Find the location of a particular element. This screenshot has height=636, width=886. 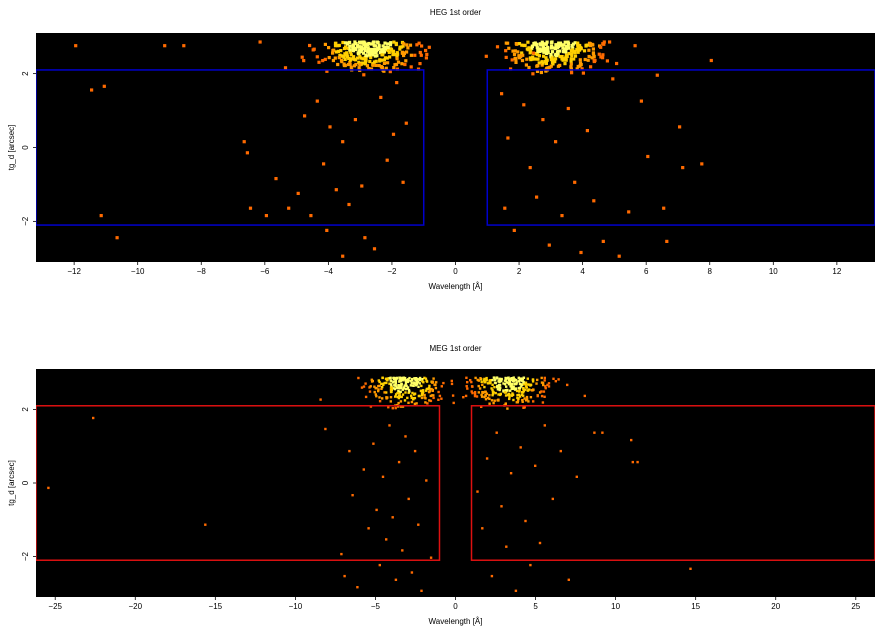

heg-x-axis: −12 −10 −8 −6 −4 −2 0 2 4 6 8 10 12 is located at coordinates (454, 269).